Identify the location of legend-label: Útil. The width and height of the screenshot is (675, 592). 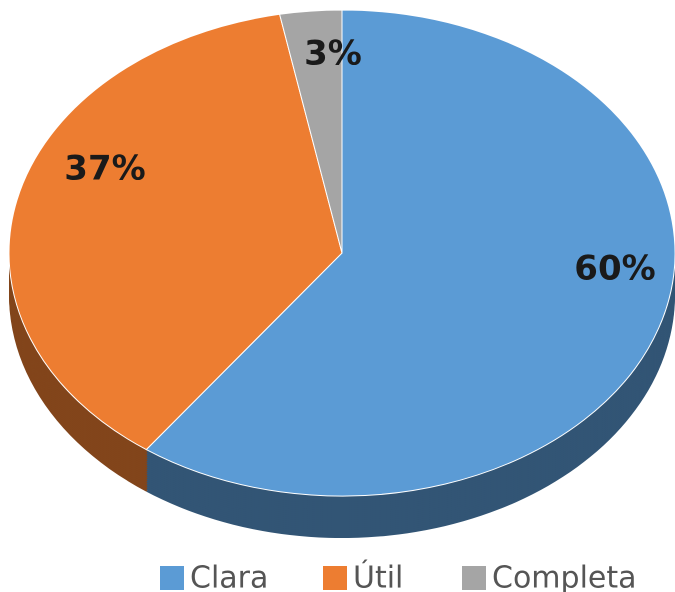
(378, 575).